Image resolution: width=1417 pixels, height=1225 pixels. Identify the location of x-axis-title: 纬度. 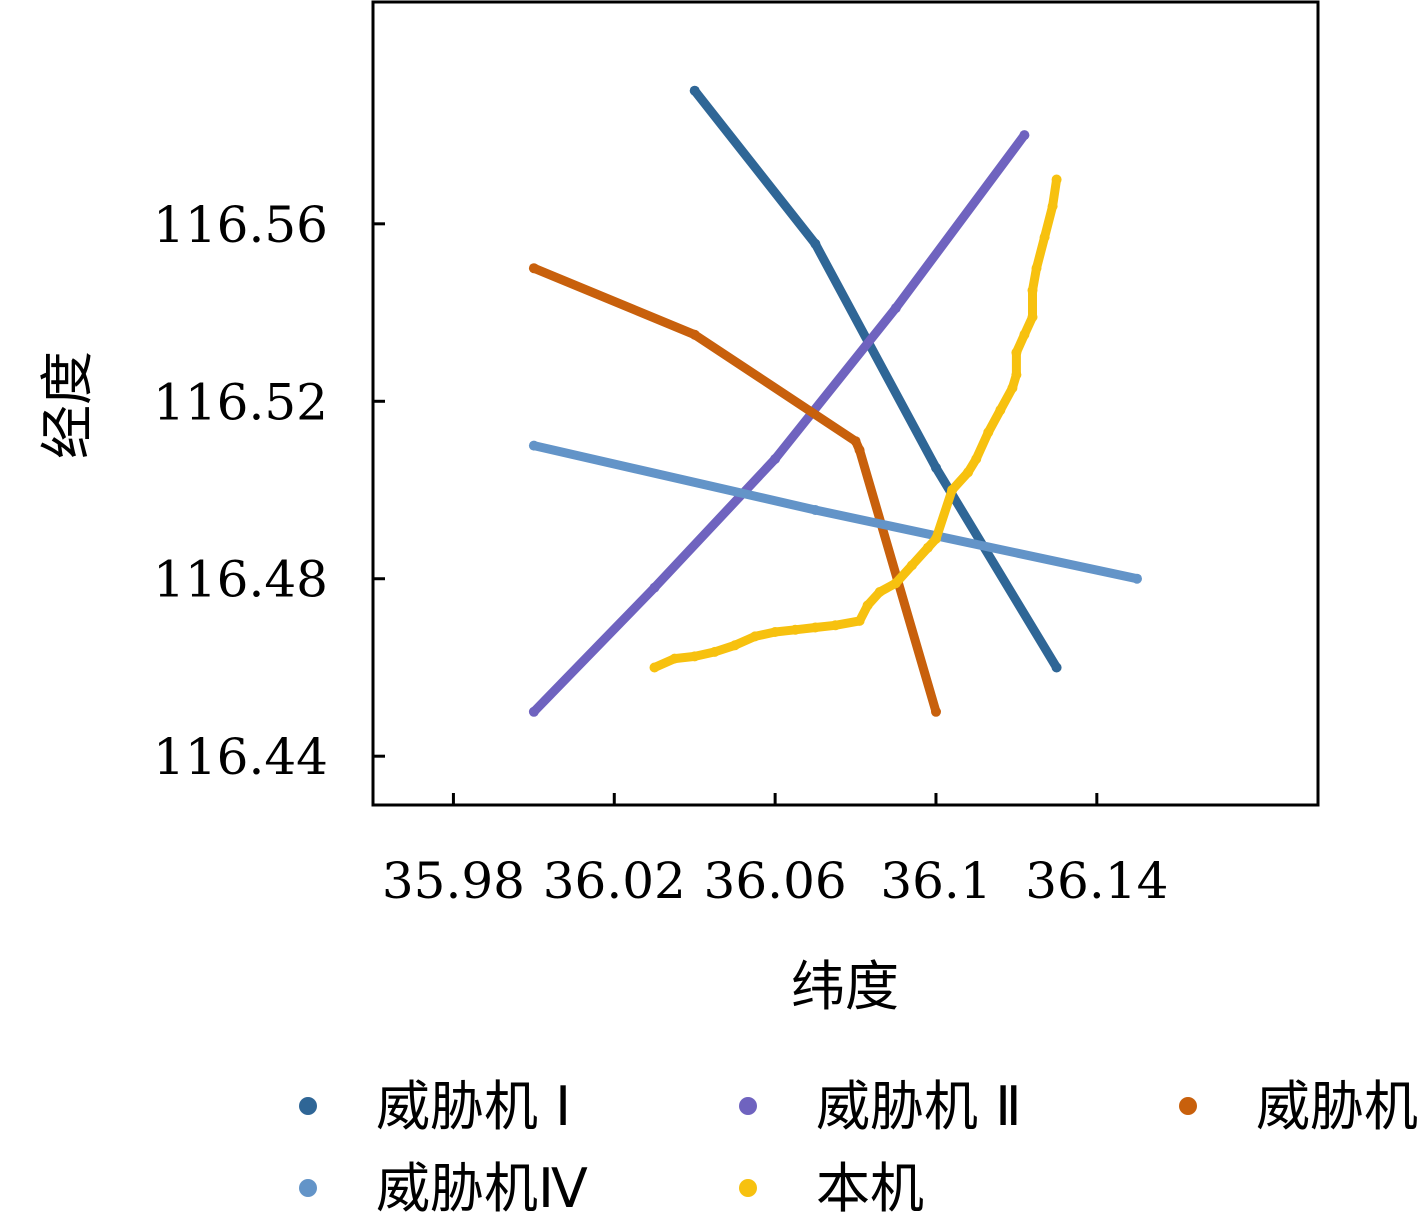
(845, 986).